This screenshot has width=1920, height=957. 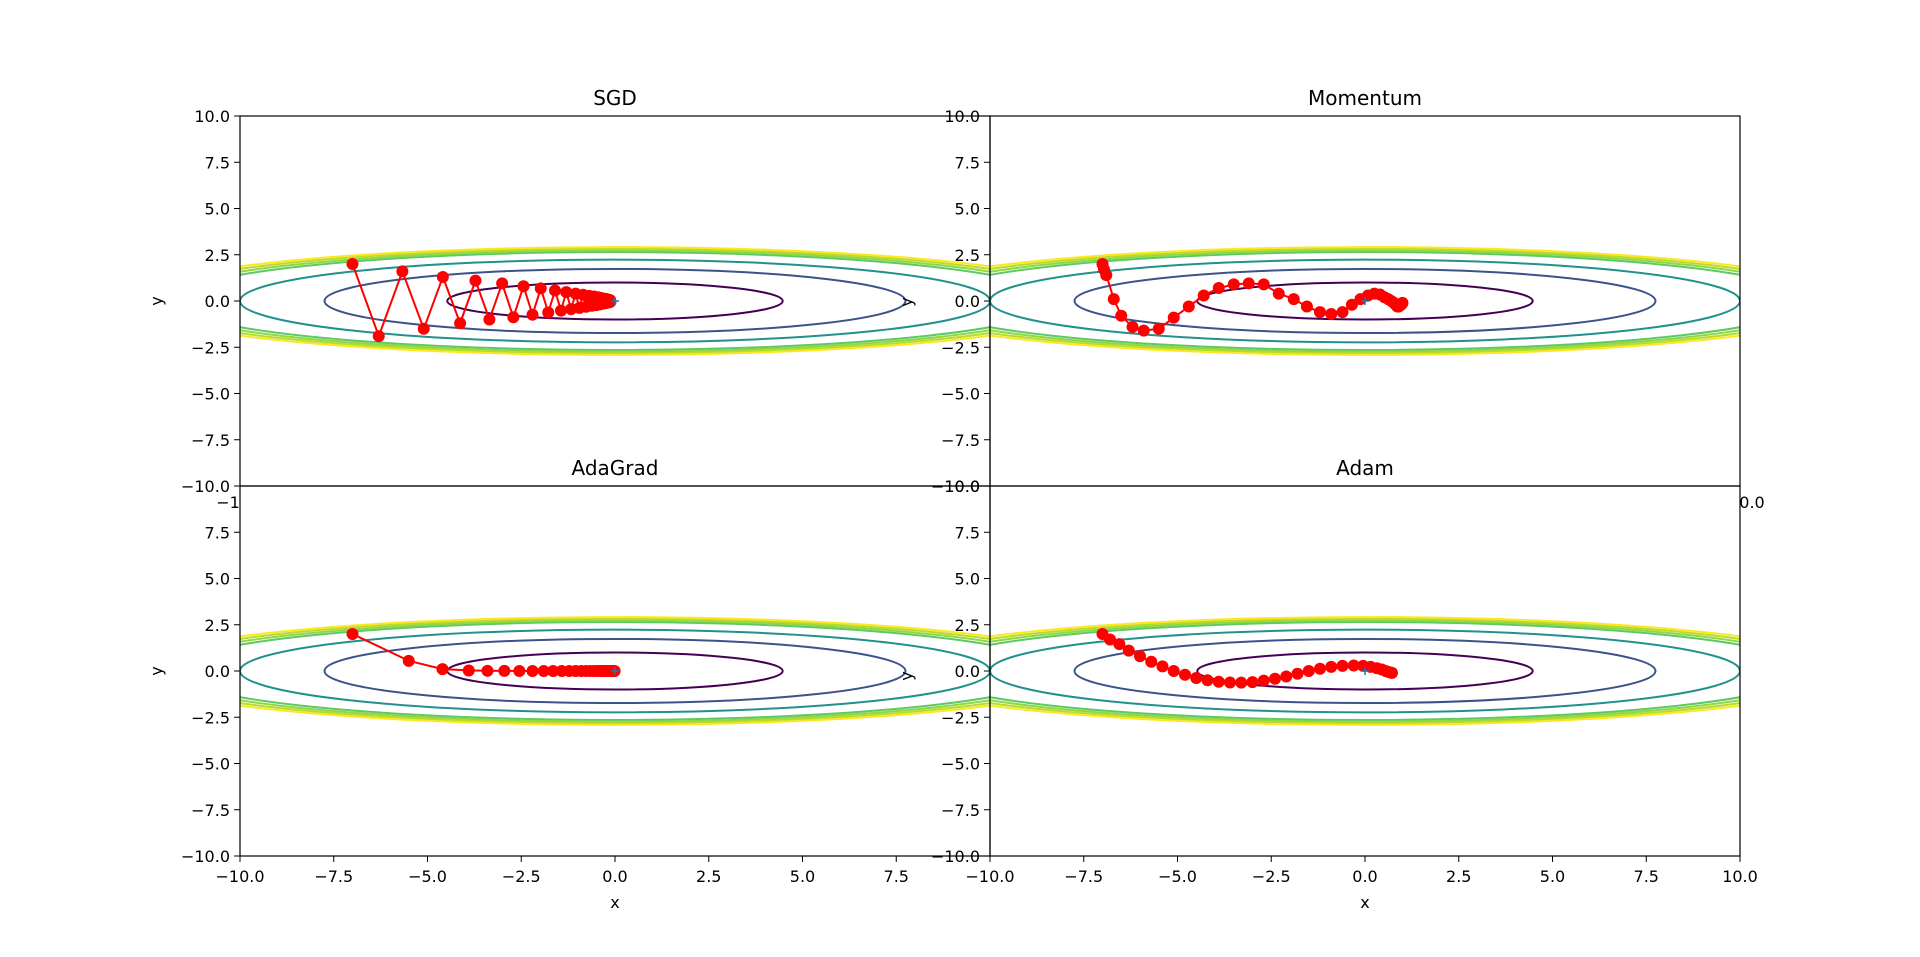 What do you see at coordinates (1365, 98) in the screenshot?
I see `subplot-title: Momentum` at bounding box center [1365, 98].